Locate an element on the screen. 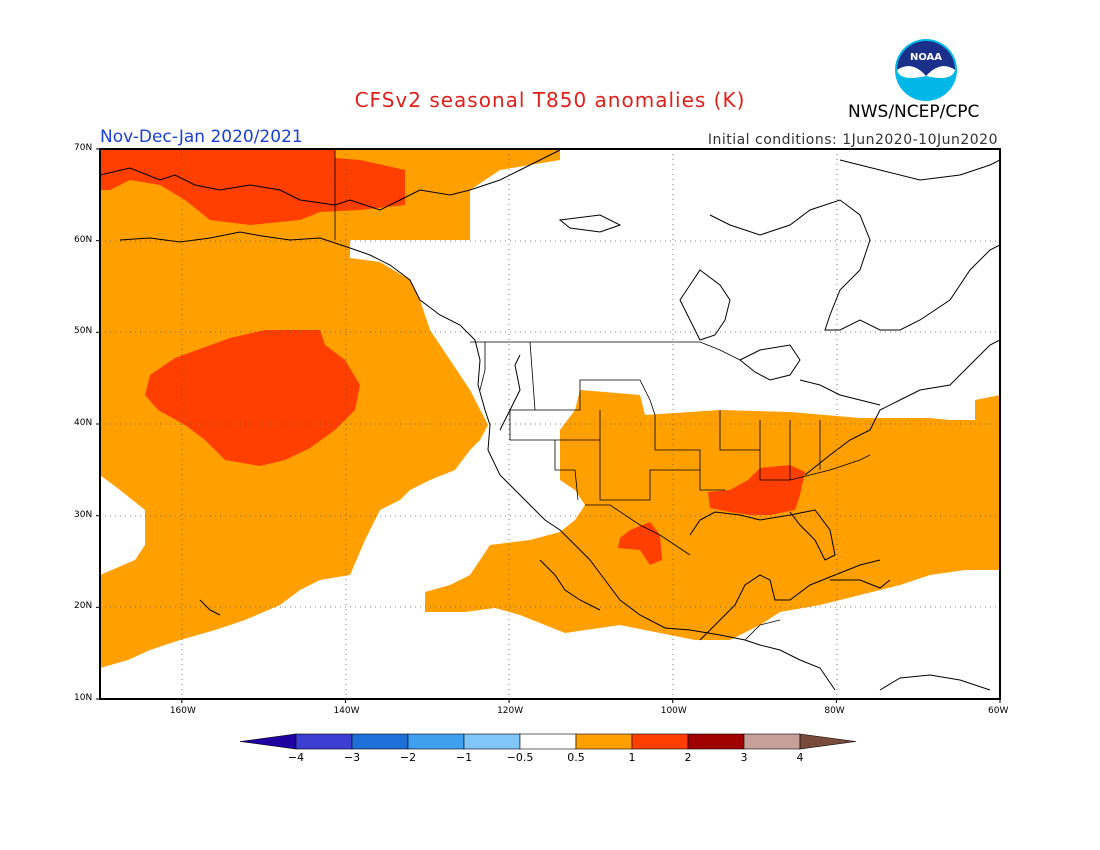 Image resolution: width=1100 pixels, height=850 pixels. colorbar-arrow-high is located at coordinates (828, 741).